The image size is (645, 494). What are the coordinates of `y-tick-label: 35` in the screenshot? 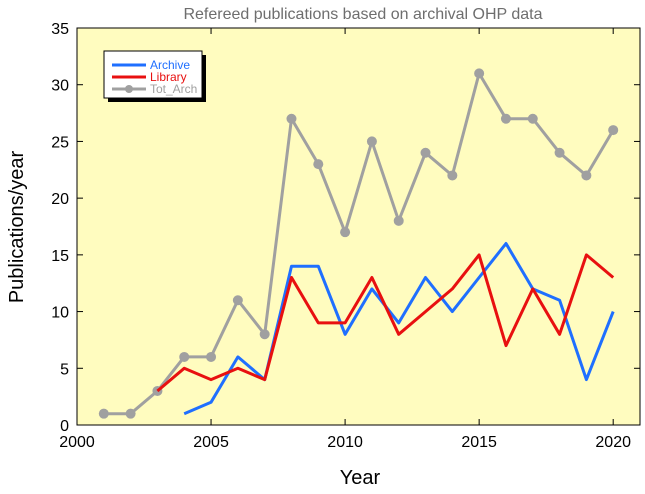 It's located at (60, 29).